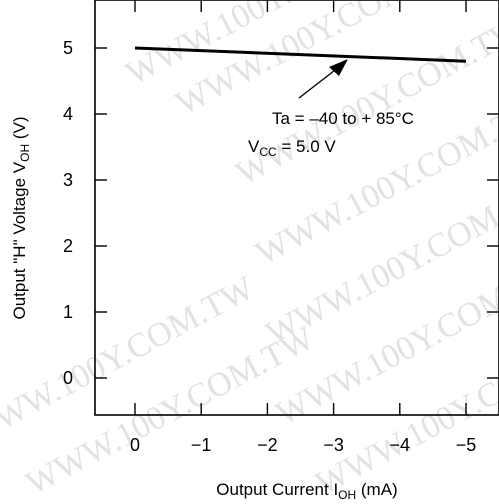 The image size is (499, 504). I want to click on x-tick-label: −2, so click(267, 445).